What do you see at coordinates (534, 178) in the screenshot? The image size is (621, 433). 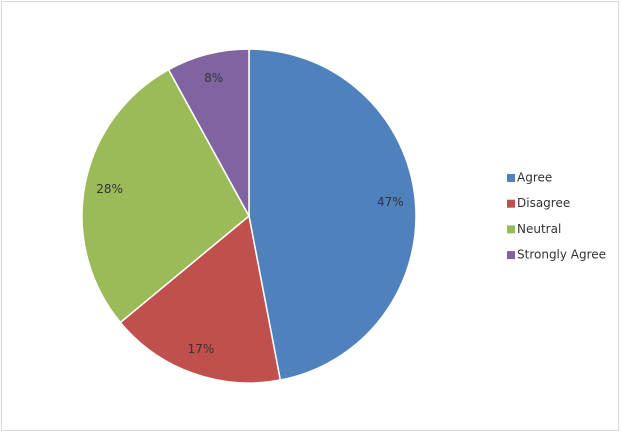 I see `legend-label: Agree` at bounding box center [534, 178].